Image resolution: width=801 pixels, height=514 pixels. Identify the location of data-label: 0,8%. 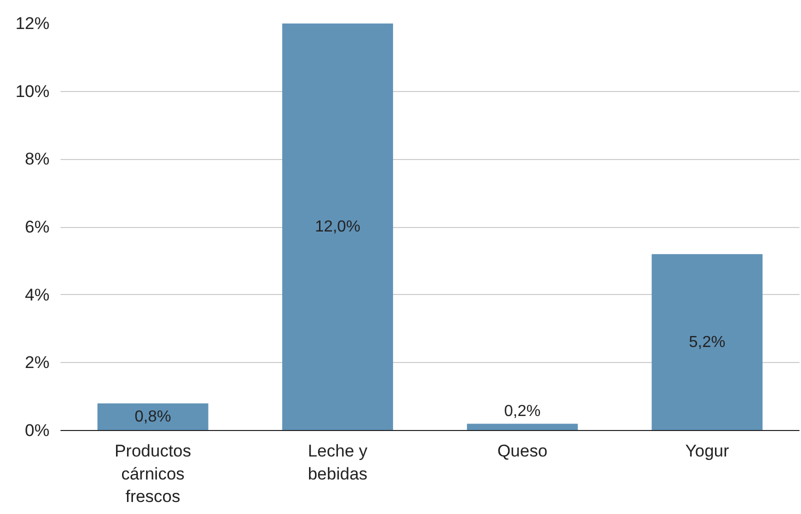
(153, 417).